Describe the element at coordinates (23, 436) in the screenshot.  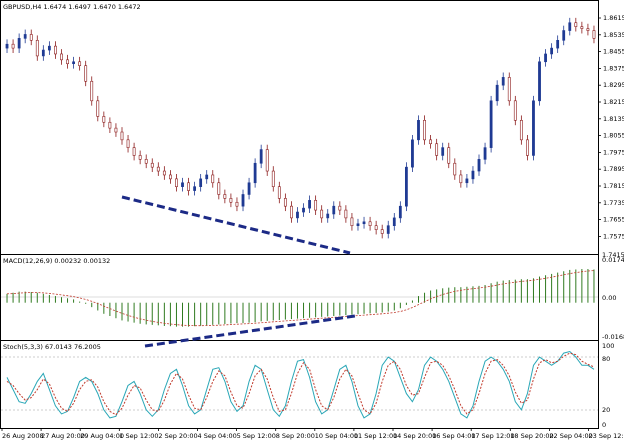
I see `time-label: 26 Aug 2008` at that location.